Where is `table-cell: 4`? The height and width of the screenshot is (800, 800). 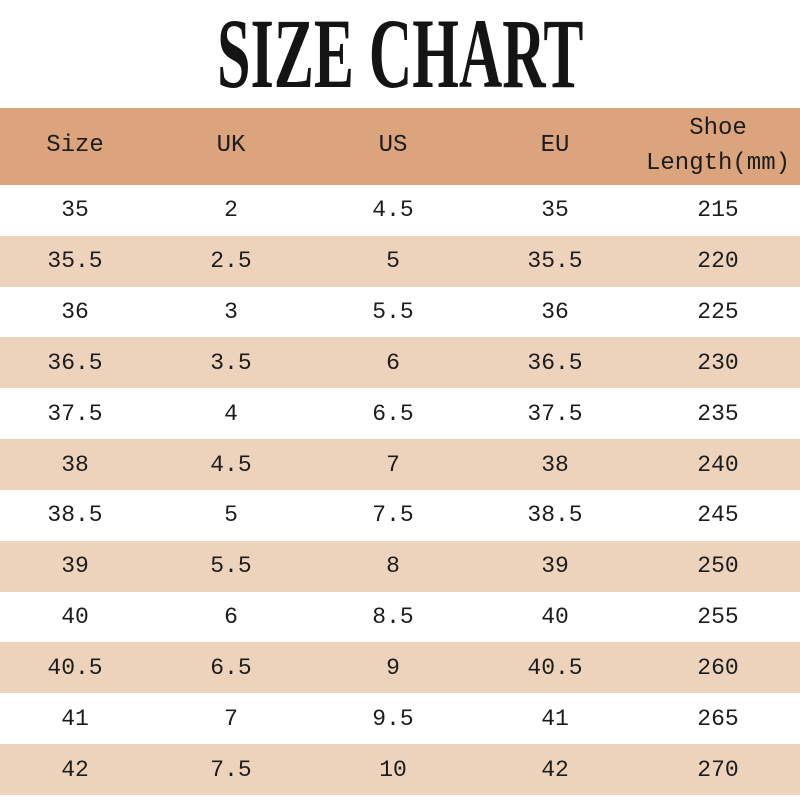
table-cell: 4 is located at coordinates (231, 413).